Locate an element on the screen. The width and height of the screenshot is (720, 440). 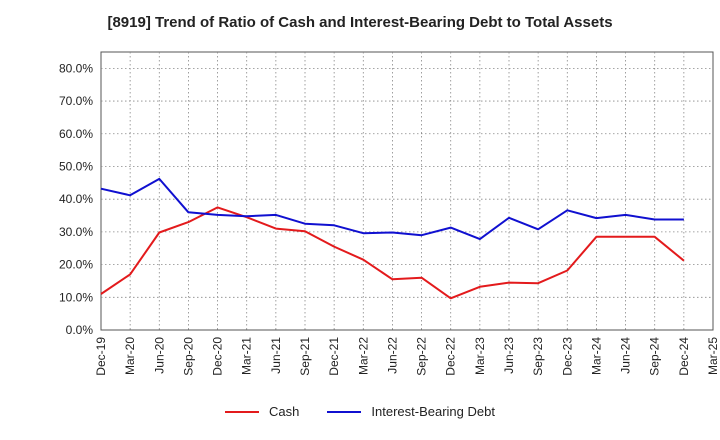
x-tick-label: Mar-24 is located at coordinates (596, 356).